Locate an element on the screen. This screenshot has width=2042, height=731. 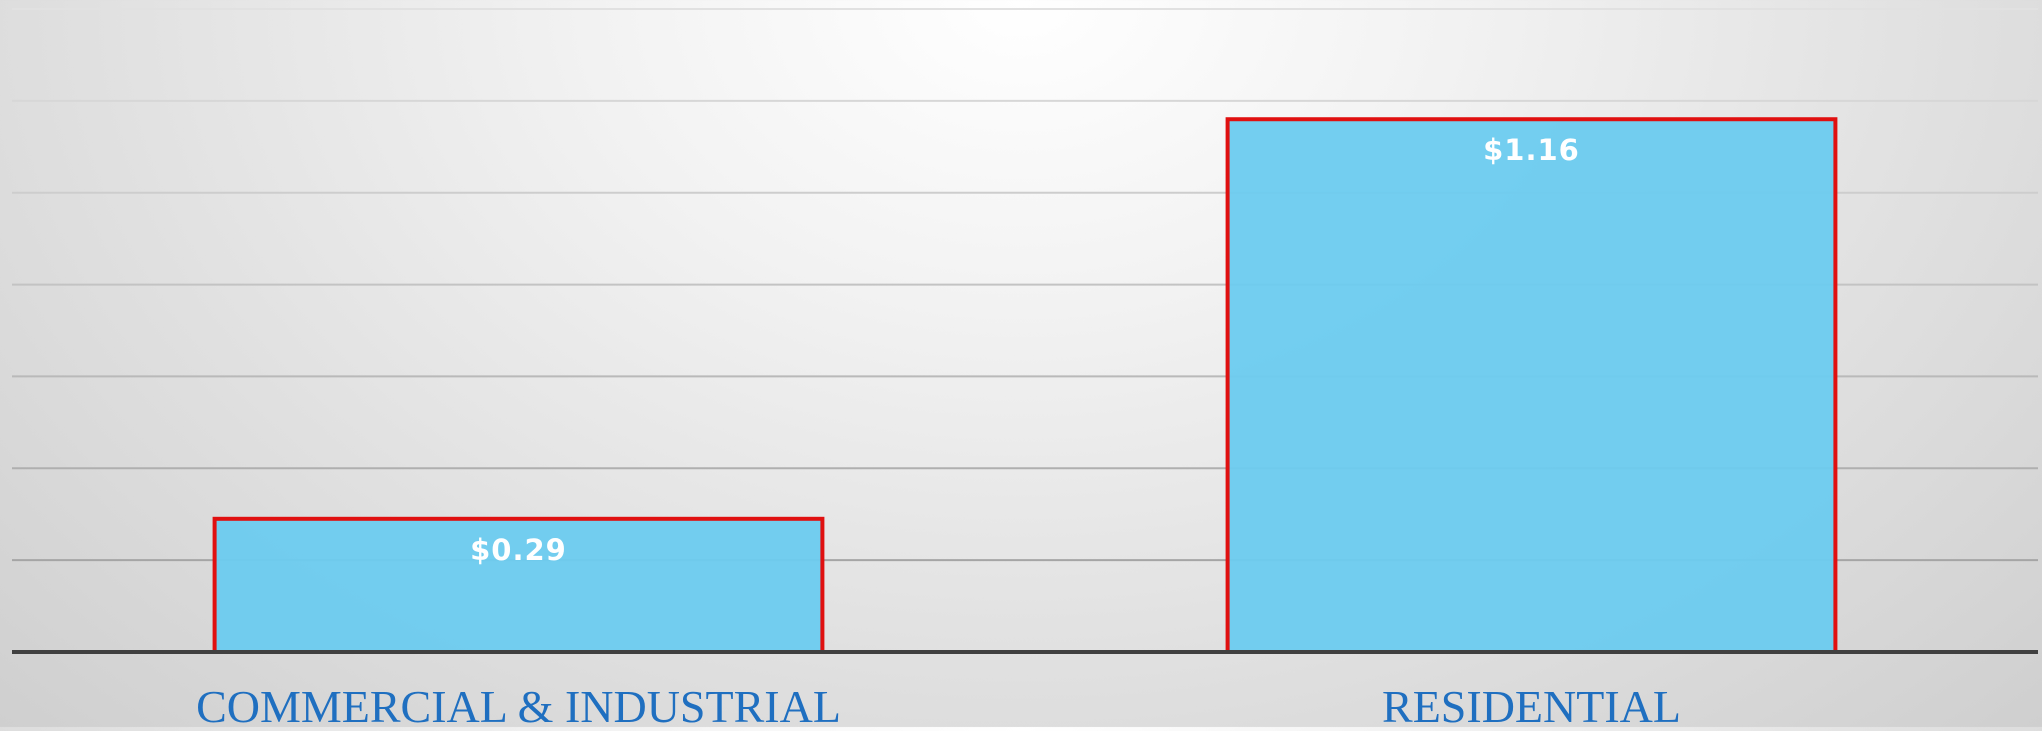
x-tick-label: COMMERCIAL & INDUSTRIAL is located at coordinates (518, 704).